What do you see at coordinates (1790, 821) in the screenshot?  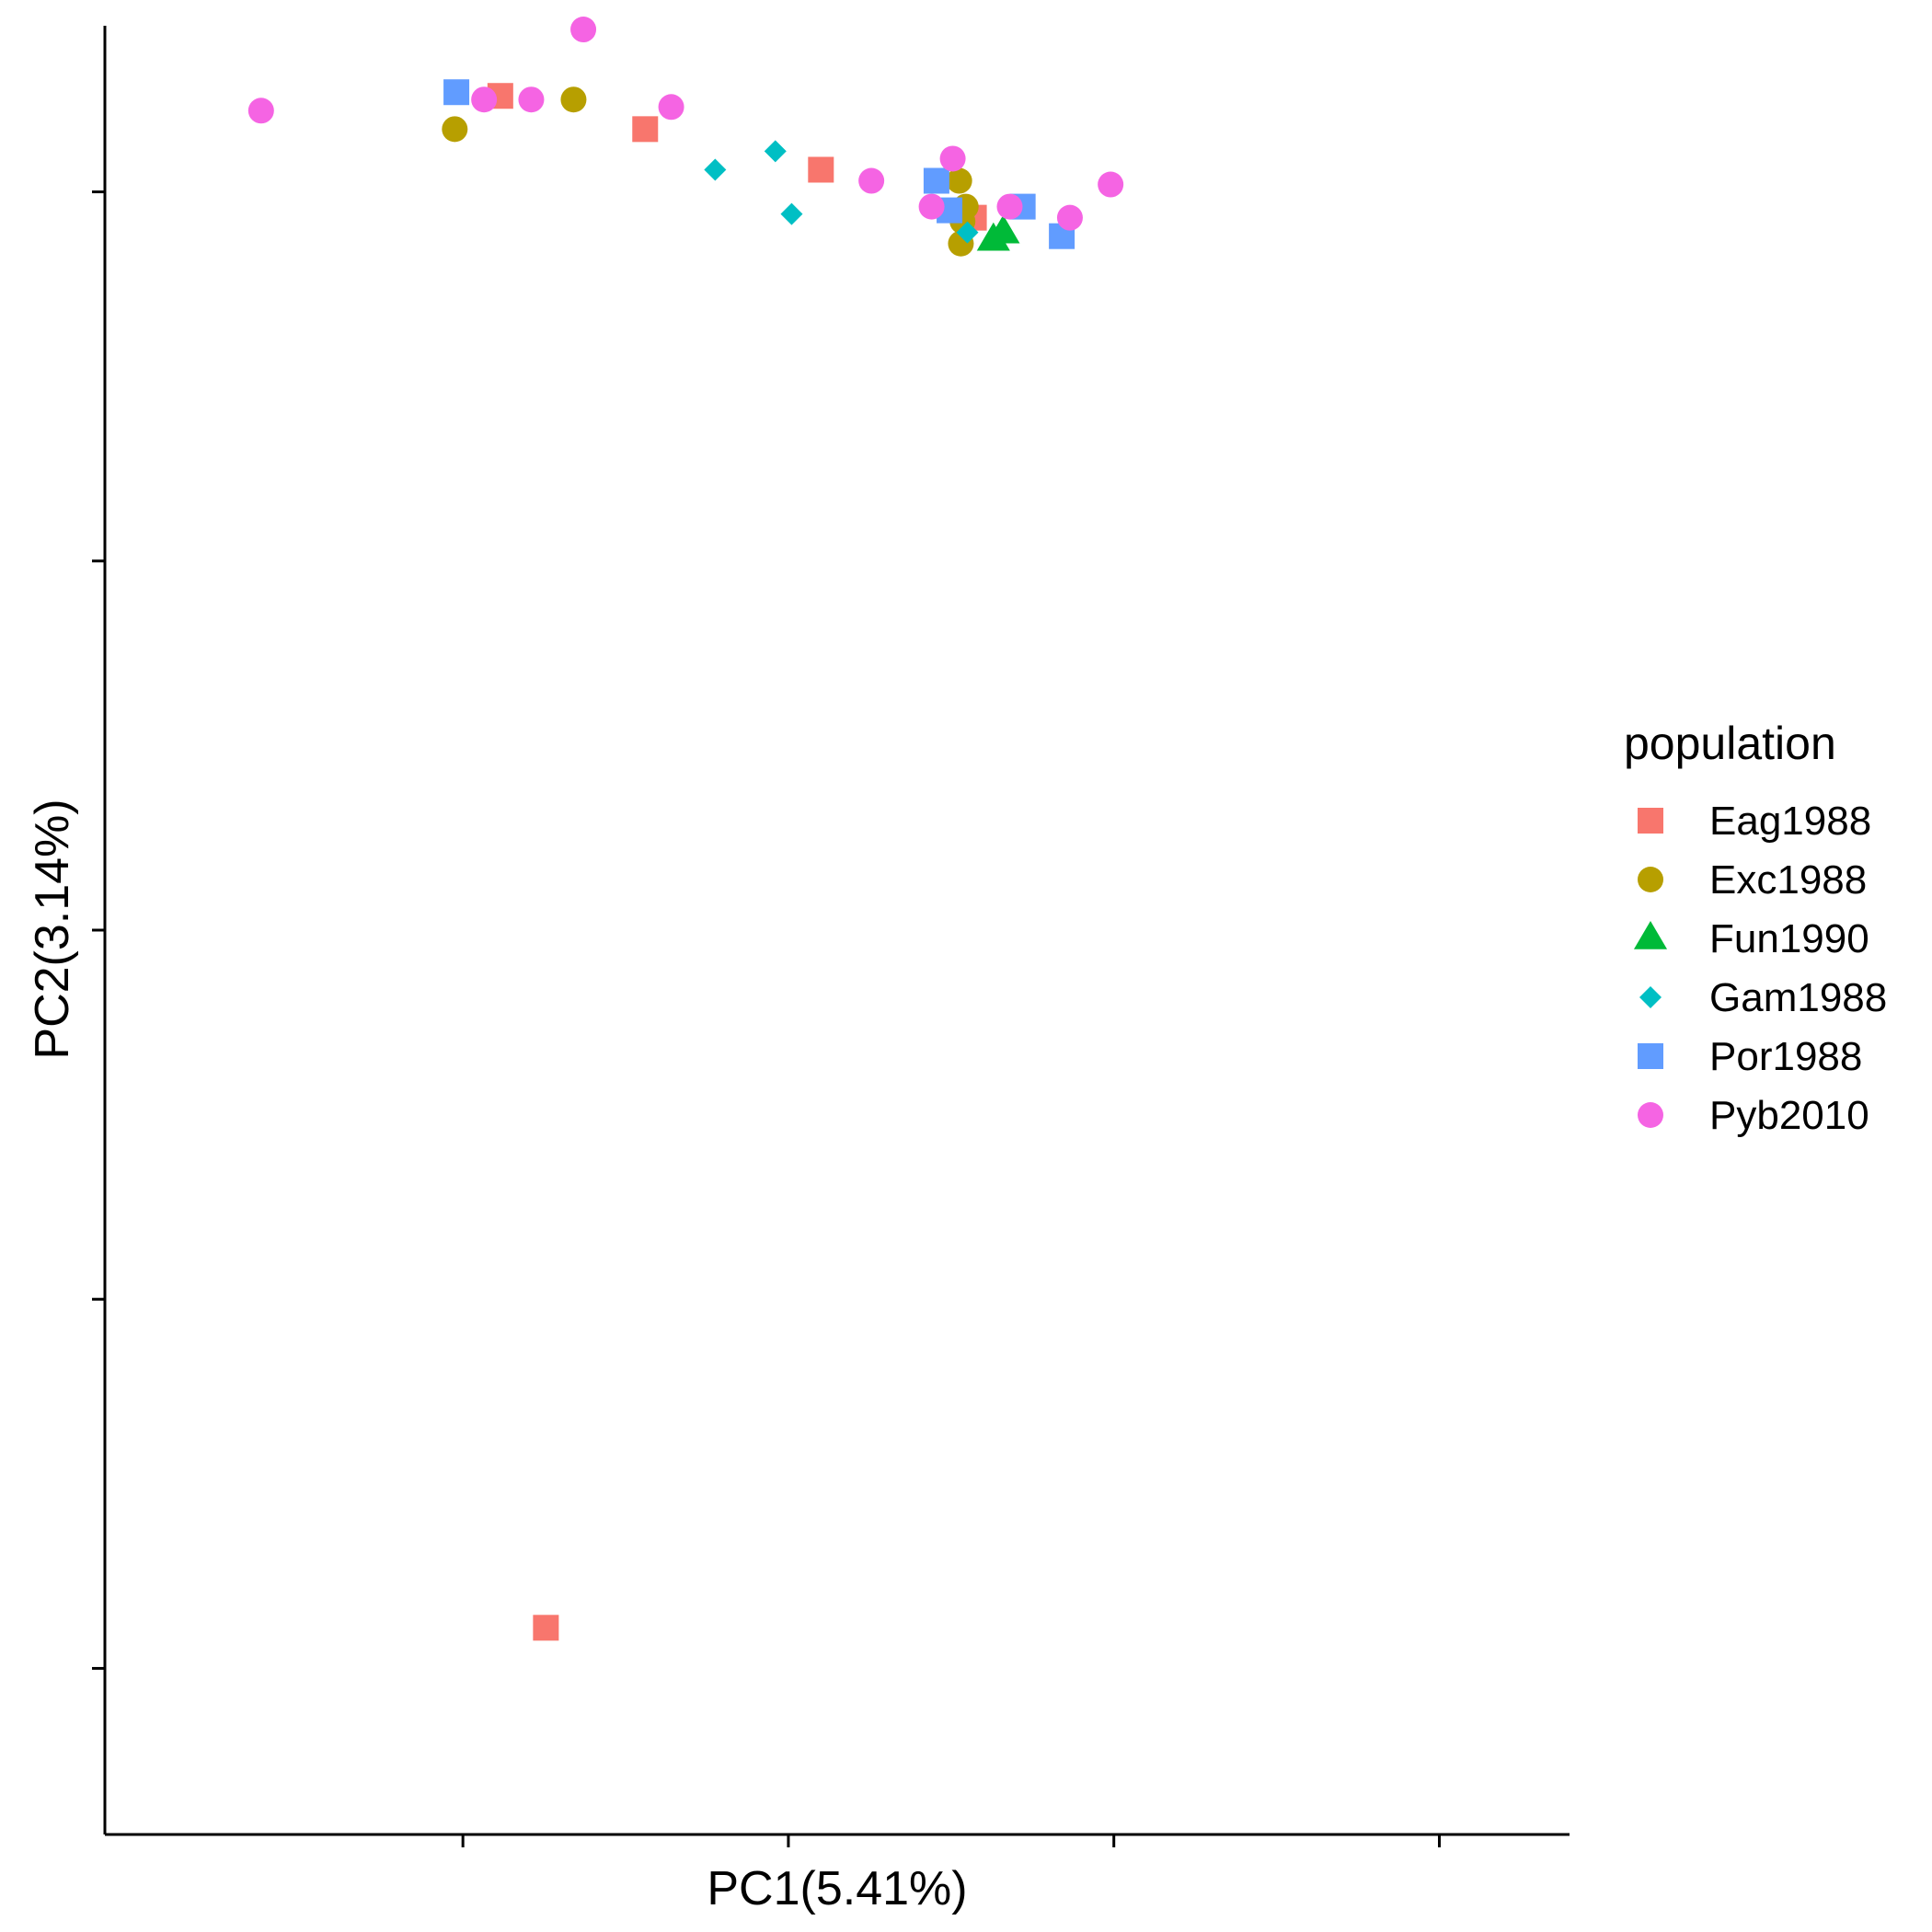 I see `legend-label-eag1988: Eag1988` at bounding box center [1790, 821].